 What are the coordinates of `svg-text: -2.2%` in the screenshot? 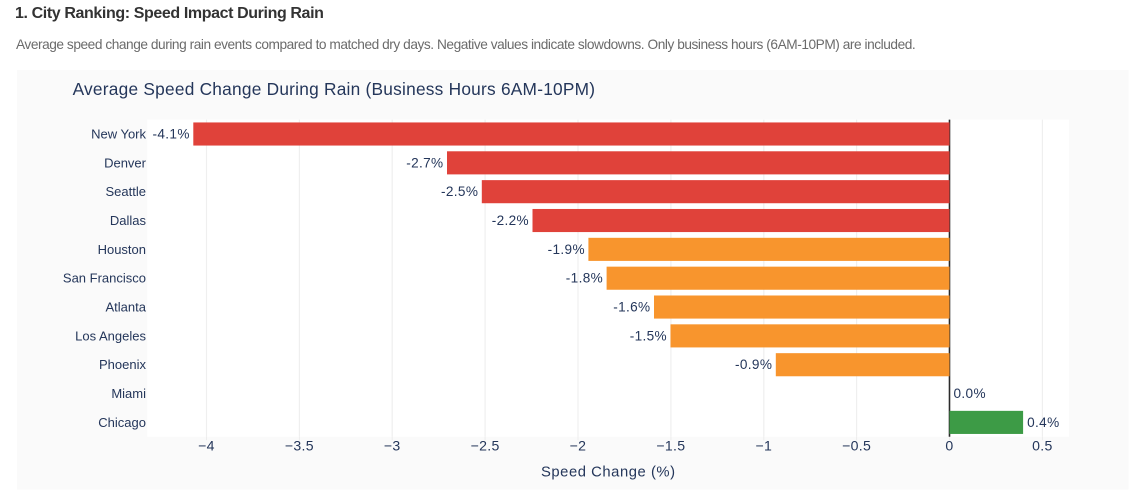 It's located at (510, 220).